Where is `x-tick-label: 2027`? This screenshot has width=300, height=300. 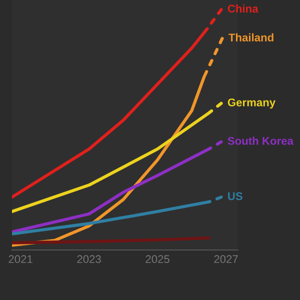 x-tick-label: 2027 is located at coordinates (226, 259).